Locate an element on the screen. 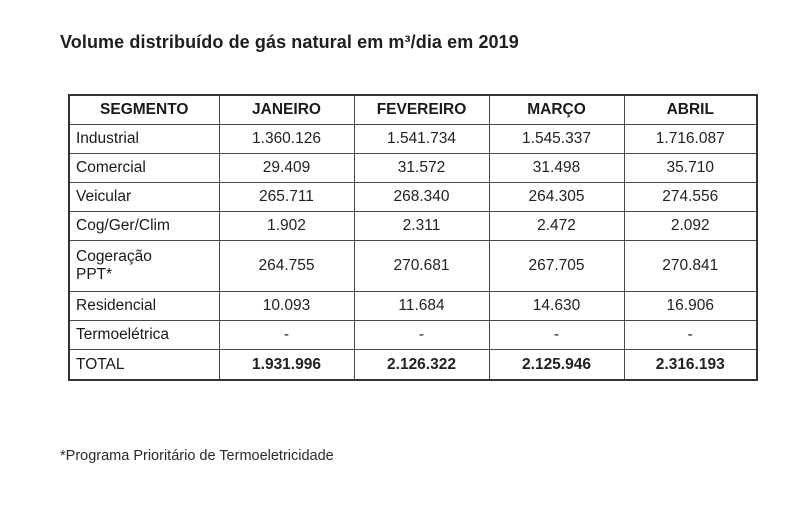 This screenshot has height=511, width=800. table-cell: 11.684 is located at coordinates (421, 306).